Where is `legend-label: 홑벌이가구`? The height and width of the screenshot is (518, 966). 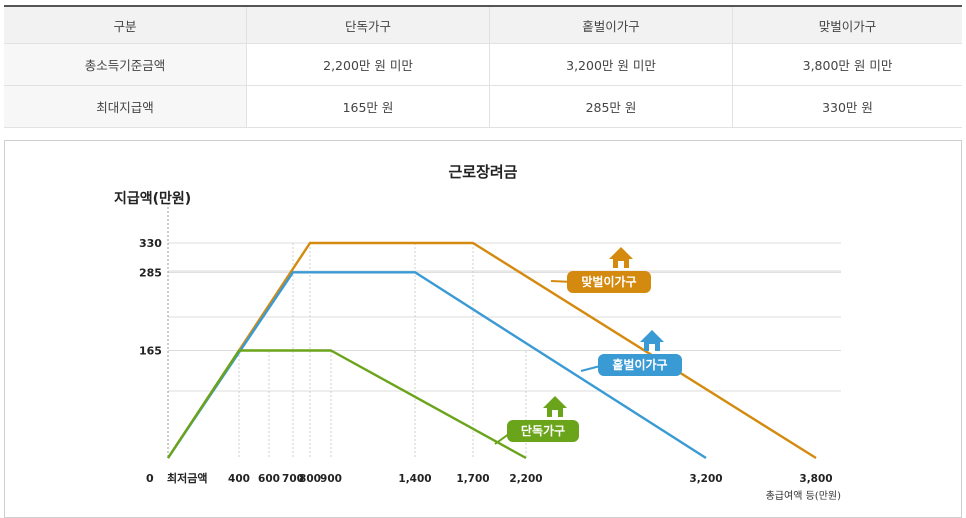
legend-label: 홑벌이가구 is located at coordinates (639, 364).